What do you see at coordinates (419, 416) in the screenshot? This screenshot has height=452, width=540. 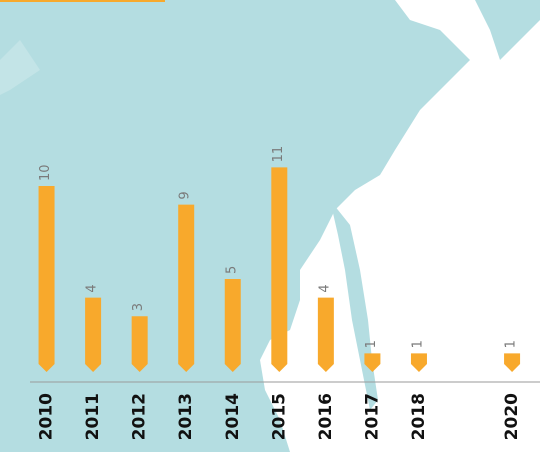 I see `x-tick-label: 2018` at bounding box center [419, 416].